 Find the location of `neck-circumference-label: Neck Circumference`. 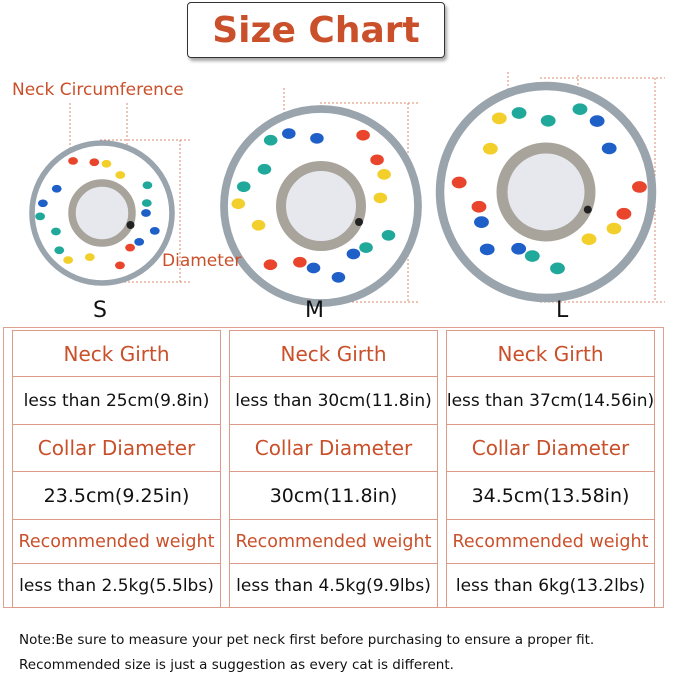

neck-circumference-label: Neck Circumference is located at coordinates (98, 90).